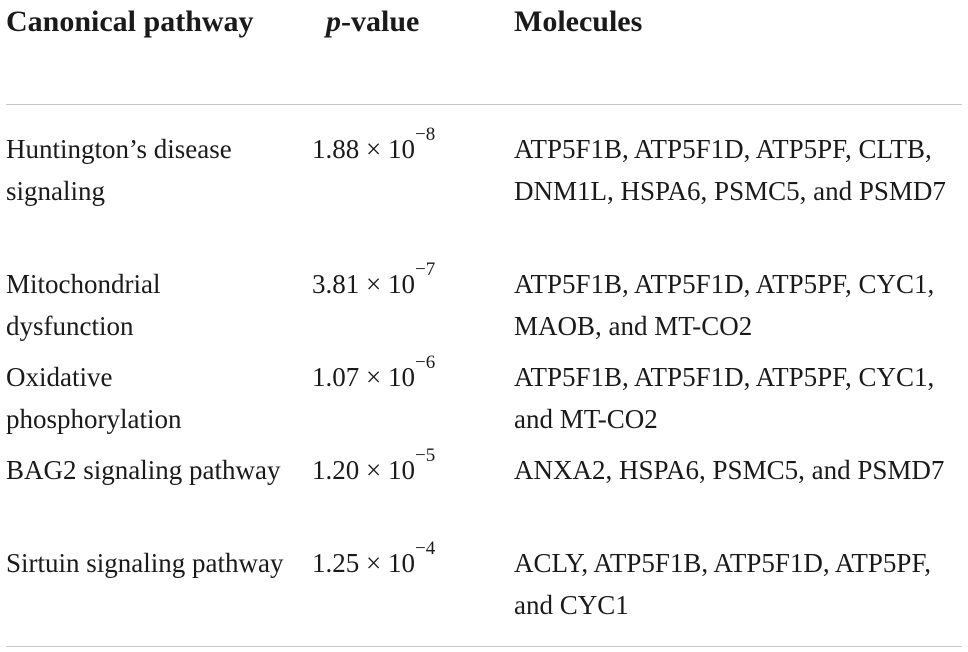 This screenshot has height=652, width=968. I want to click on header-divider, so click(484, 104).